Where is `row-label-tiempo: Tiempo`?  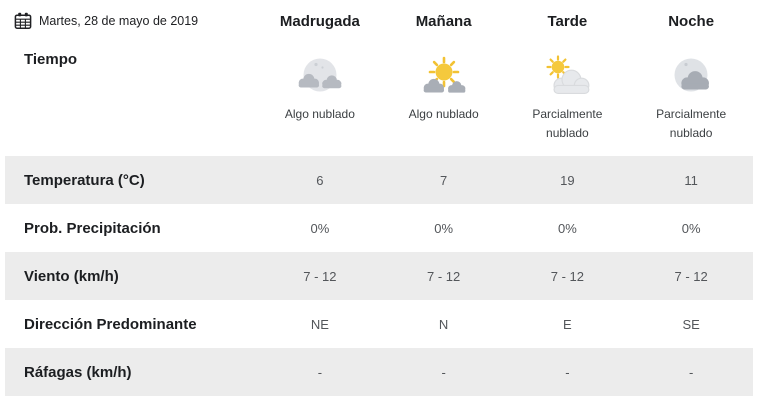 row-label-tiempo: Tiempo is located at coordinates (51, 59).